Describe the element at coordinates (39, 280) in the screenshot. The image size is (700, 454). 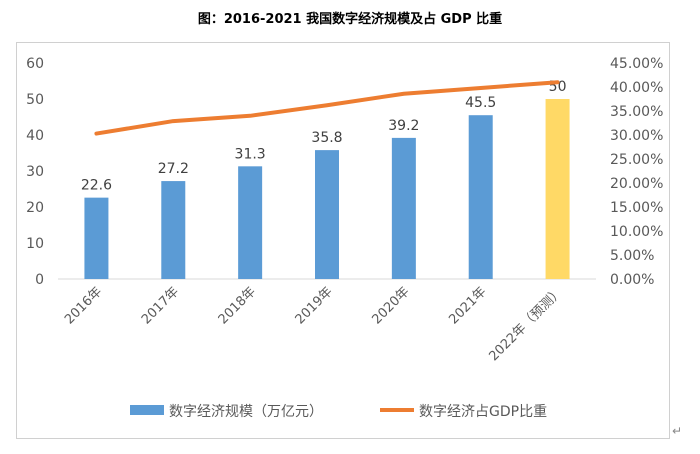
I see `left-axis-tick: 0` at that location.